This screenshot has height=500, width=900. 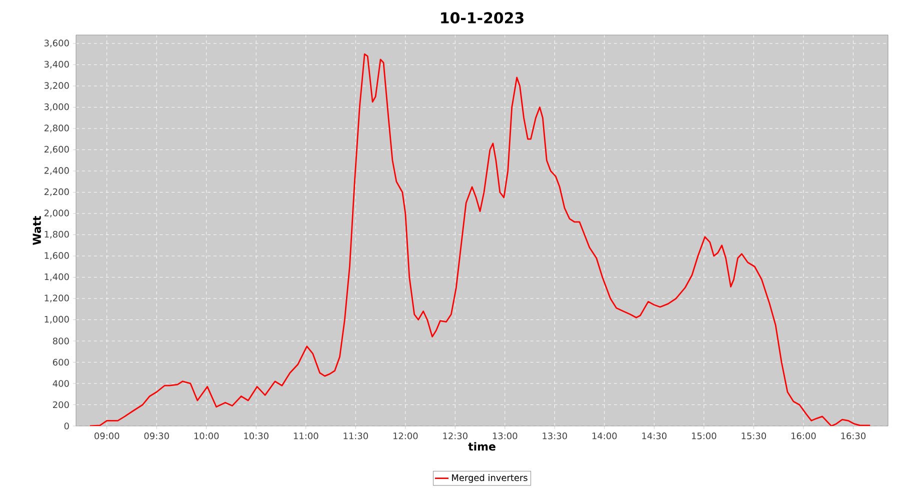 What do you see at coordinates (56, 214) in the screenshot?
I see `y-tick-label: 2,000` at bounding box center [56, 214].